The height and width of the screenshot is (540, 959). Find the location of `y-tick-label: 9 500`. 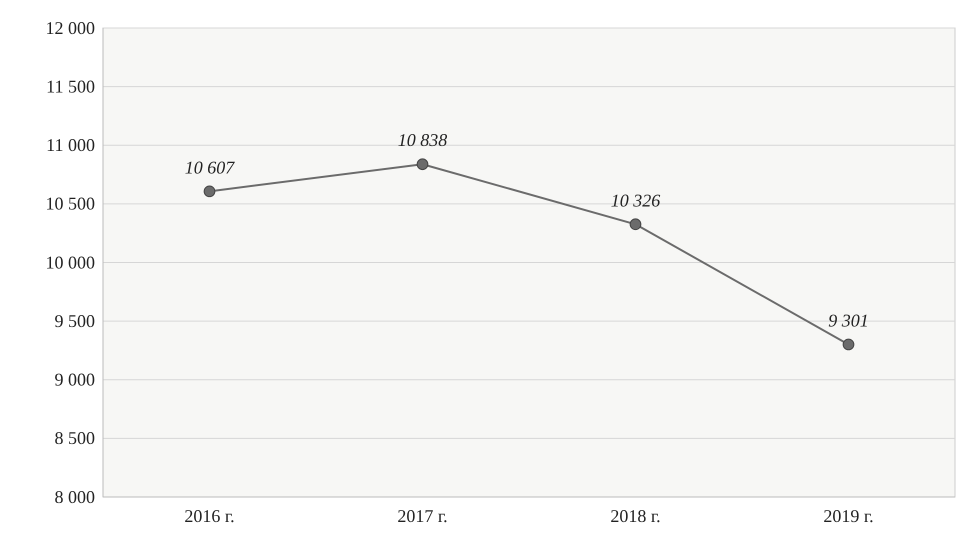

y-tick-label: 9 500 is located at coordinates (74, 320).